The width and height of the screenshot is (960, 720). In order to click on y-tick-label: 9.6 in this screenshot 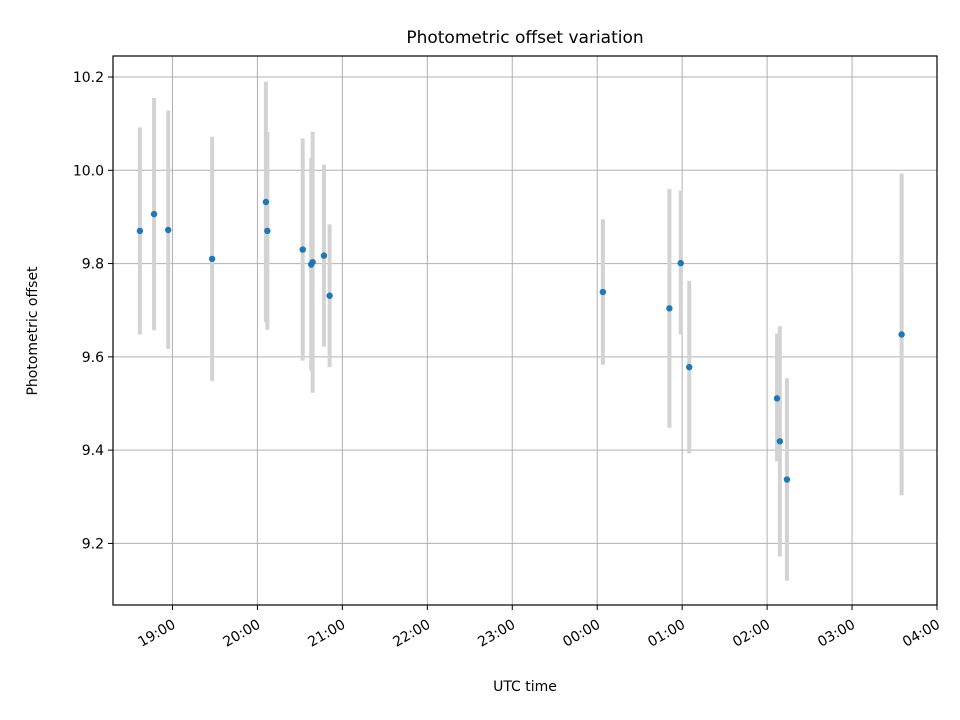, I will do `click(93, 358)`.